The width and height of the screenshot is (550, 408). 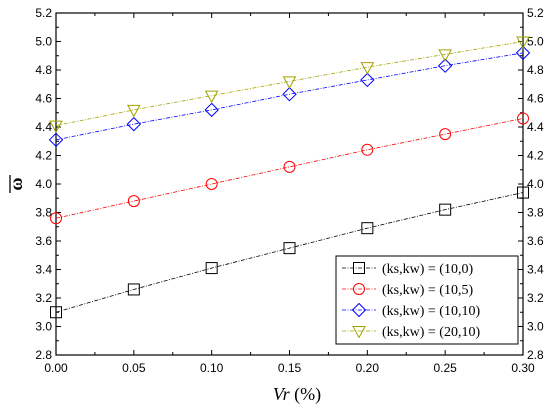 I want to click on y-tick-label: 5.2, so click(x=43, y=13).